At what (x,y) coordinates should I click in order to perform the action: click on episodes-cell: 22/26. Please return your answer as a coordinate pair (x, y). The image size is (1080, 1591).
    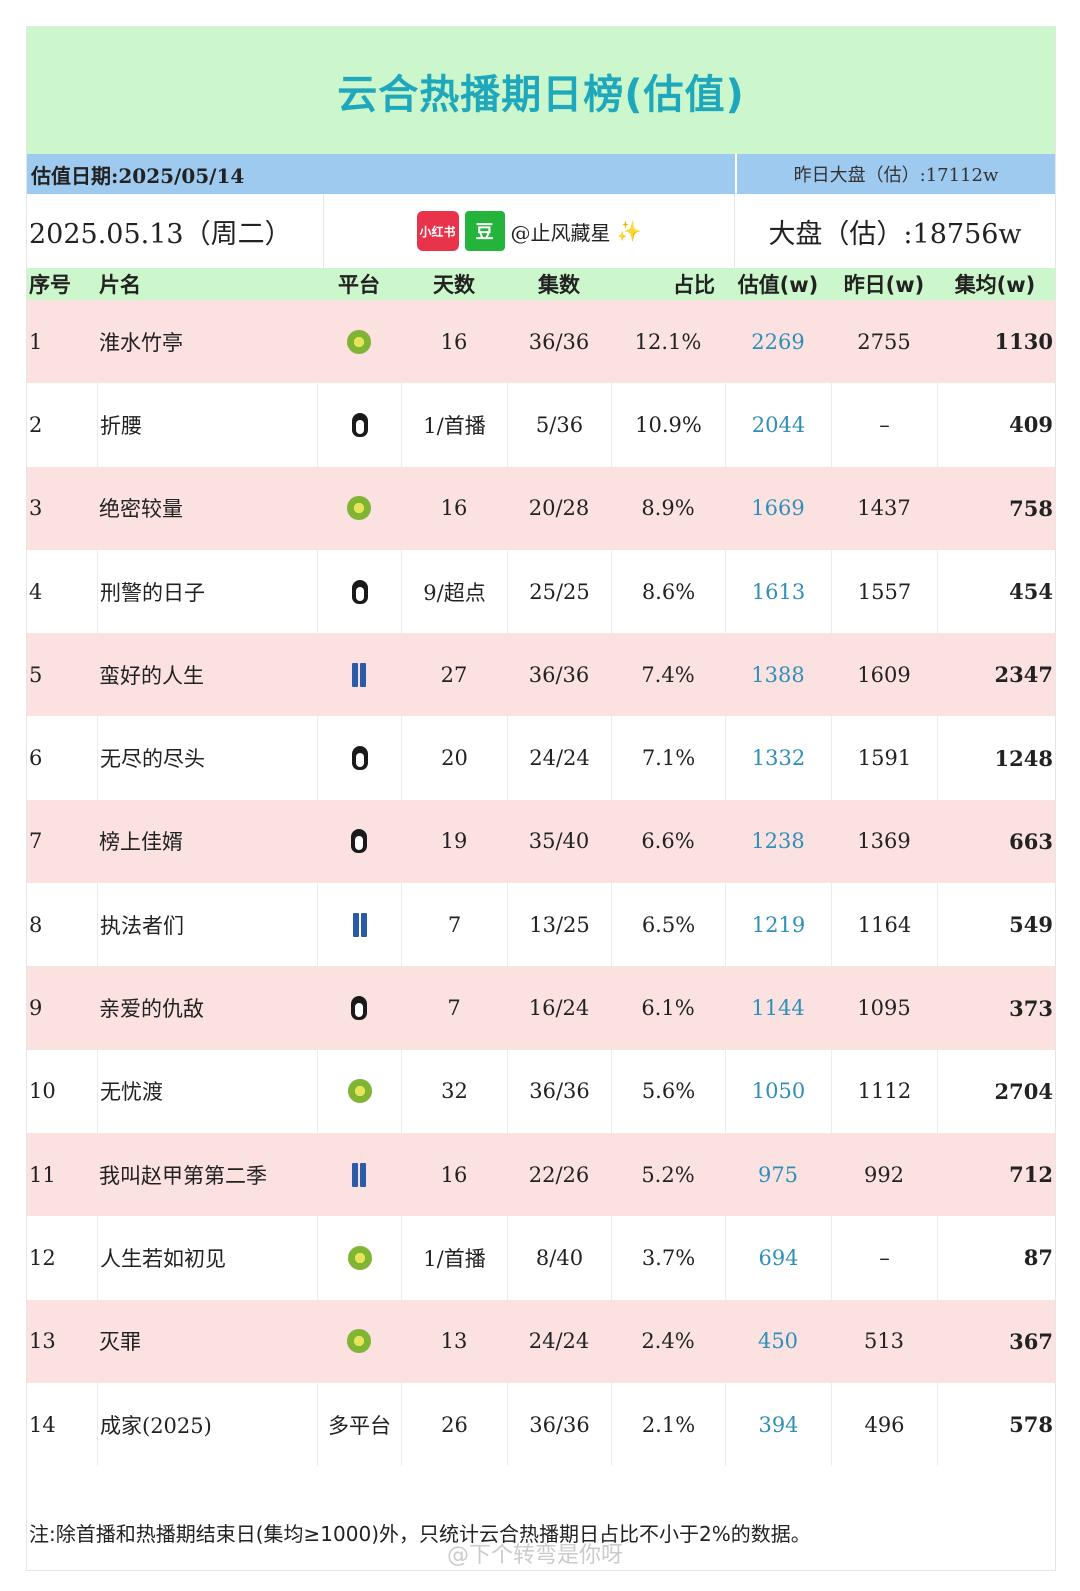
    Looking at the image, I should click on (559, 1174).